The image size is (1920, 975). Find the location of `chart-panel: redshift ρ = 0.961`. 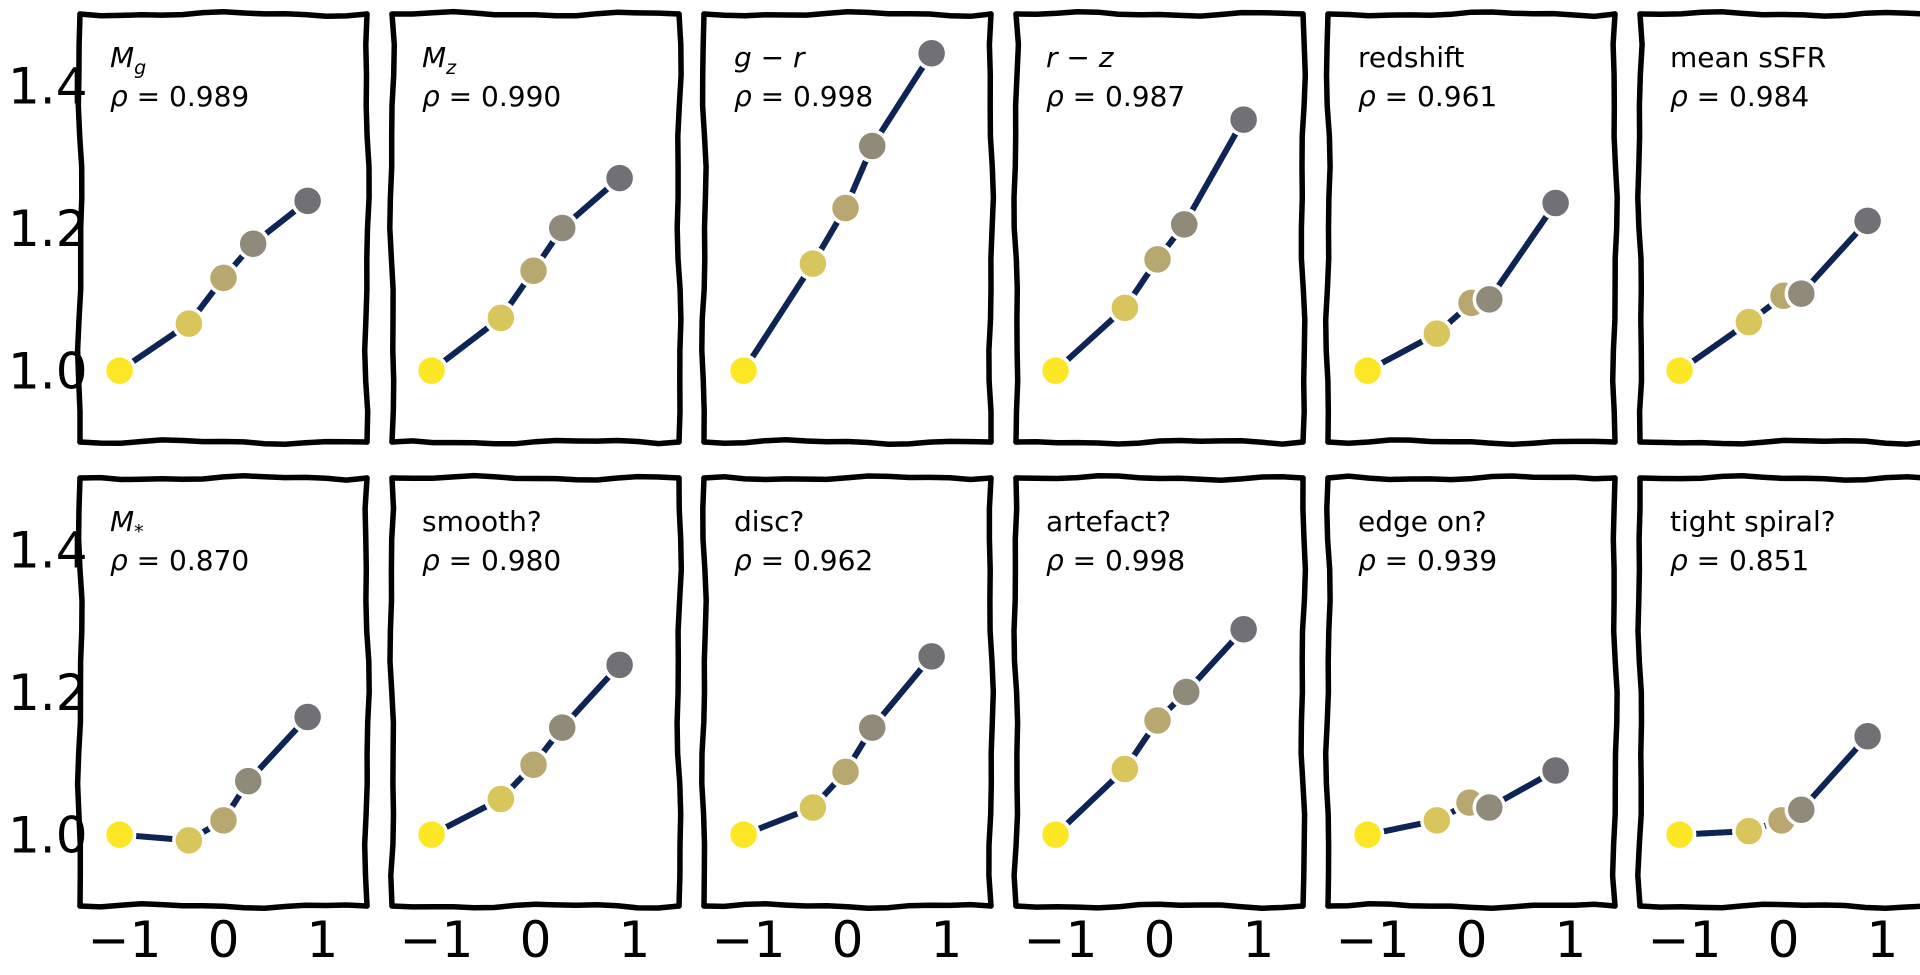

chart-panel: redshift ρ = 0.961 is located at coordinates (1471, 228).